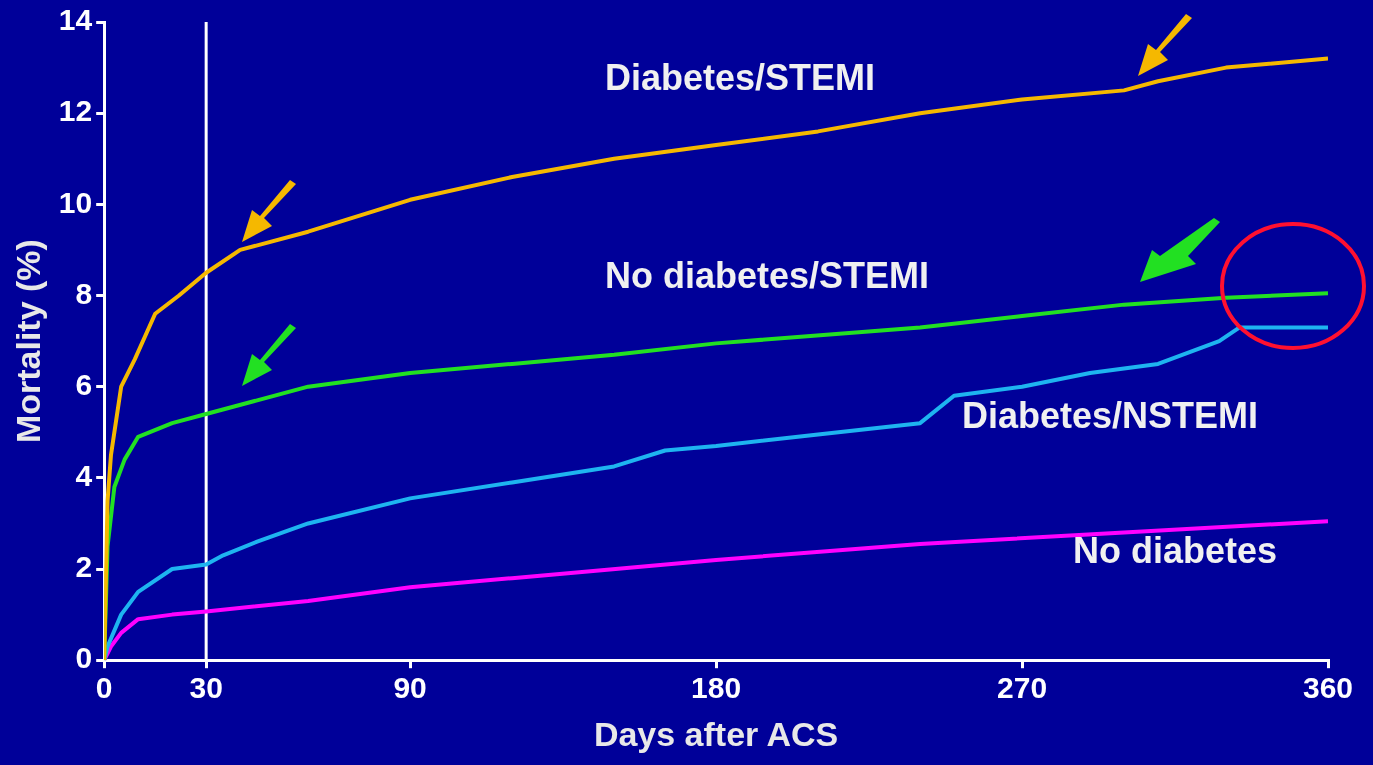  What do you see at coordinates (84, 567) in the screenshot?
I see `y-tick-label: 2` at bounding box center [84, 567].